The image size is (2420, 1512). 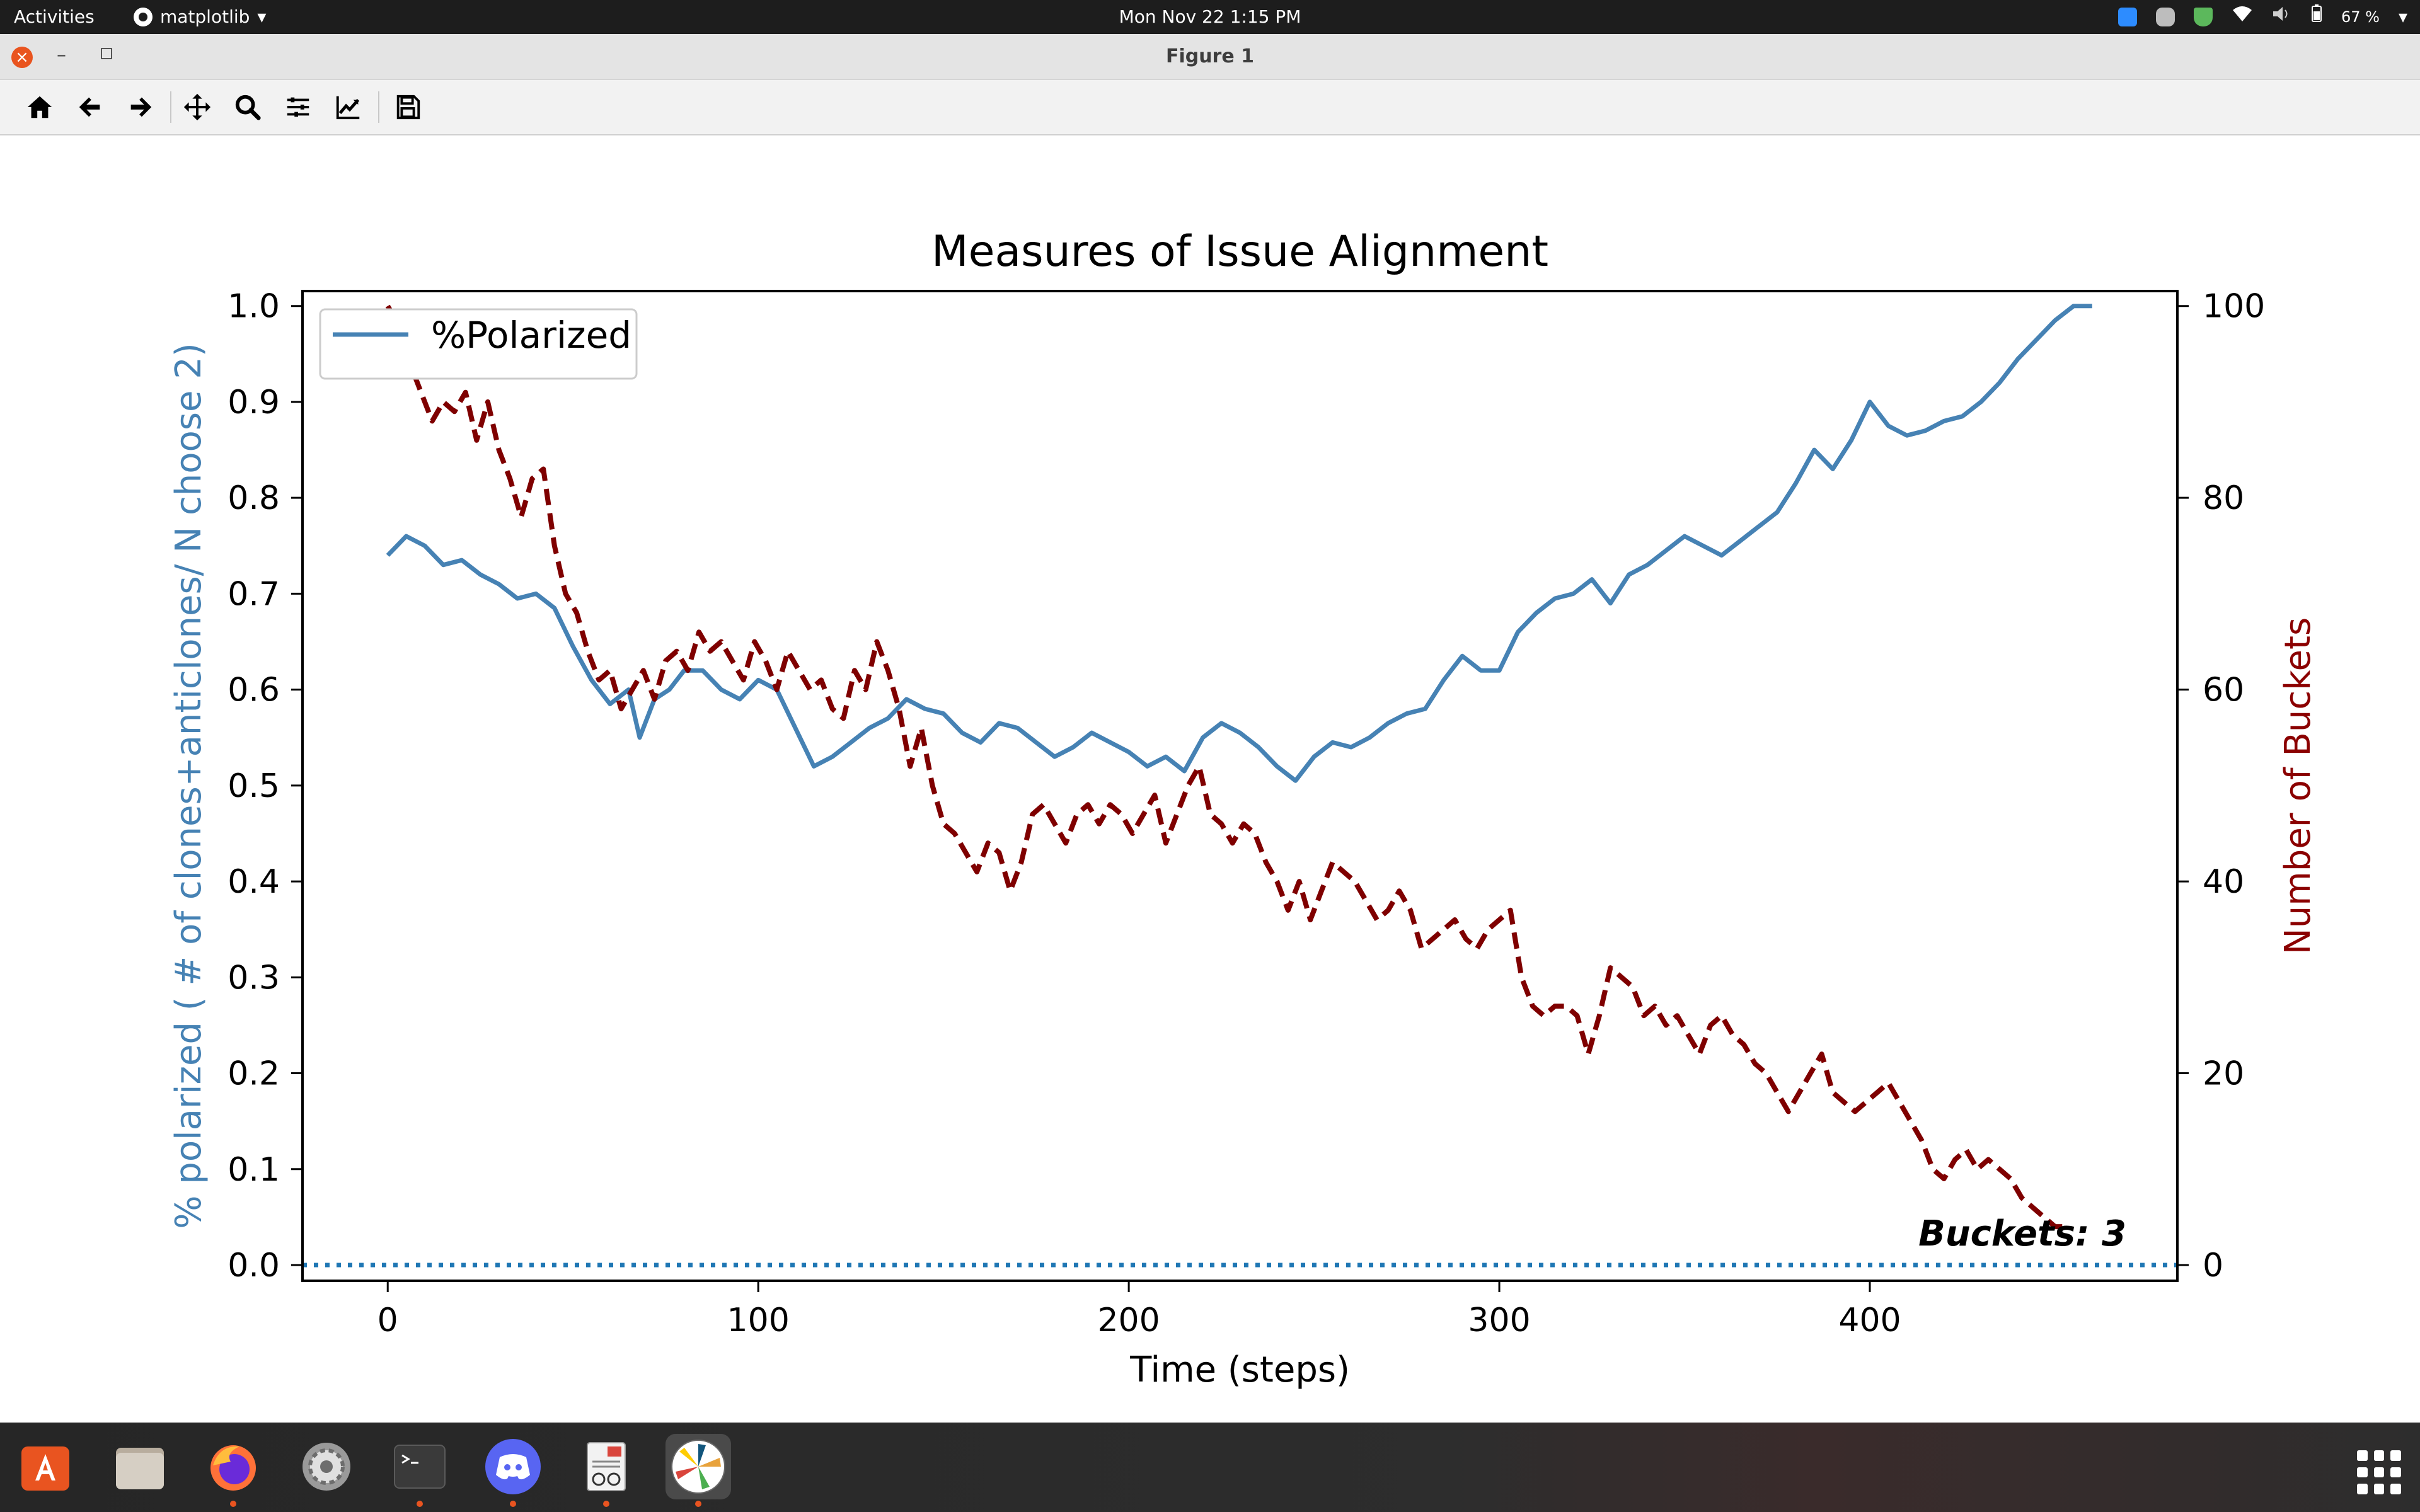 I want to click on x-tick-label: 300, so click(x=1499, y=1320).